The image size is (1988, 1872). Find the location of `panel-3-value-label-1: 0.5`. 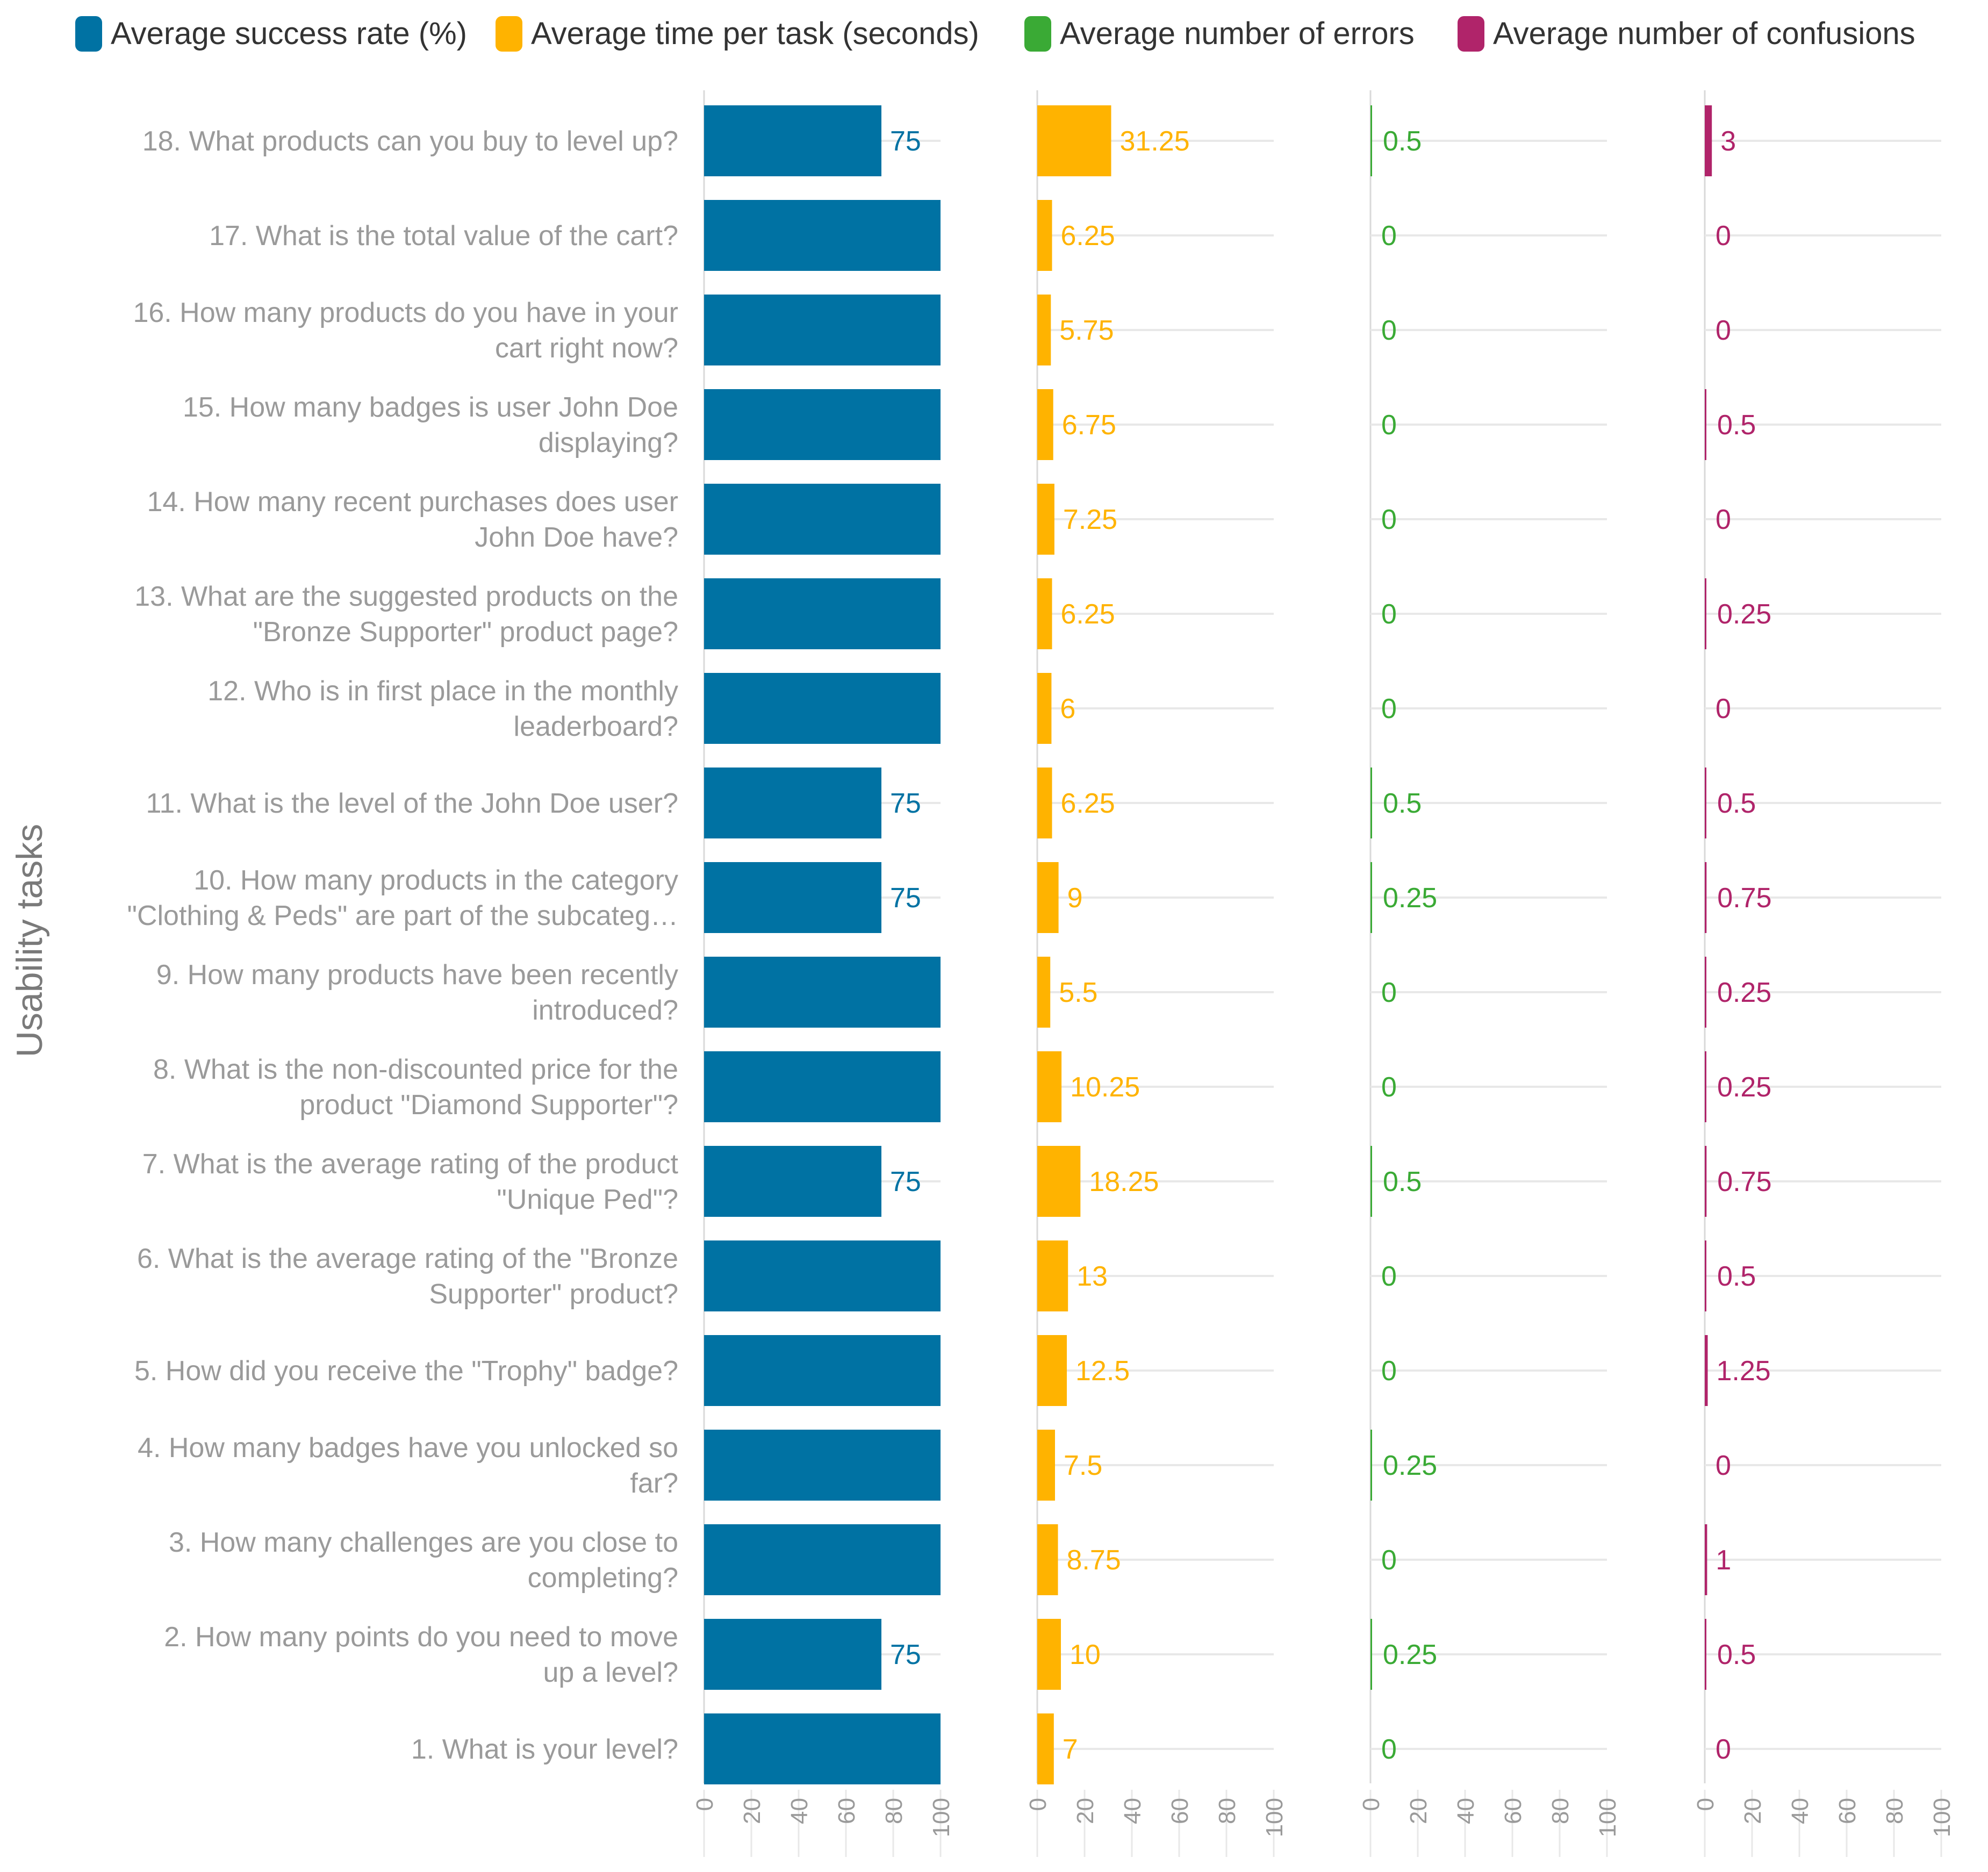

panel-3-value-label-1: 0.5 is located at coordinates (1402, 142).